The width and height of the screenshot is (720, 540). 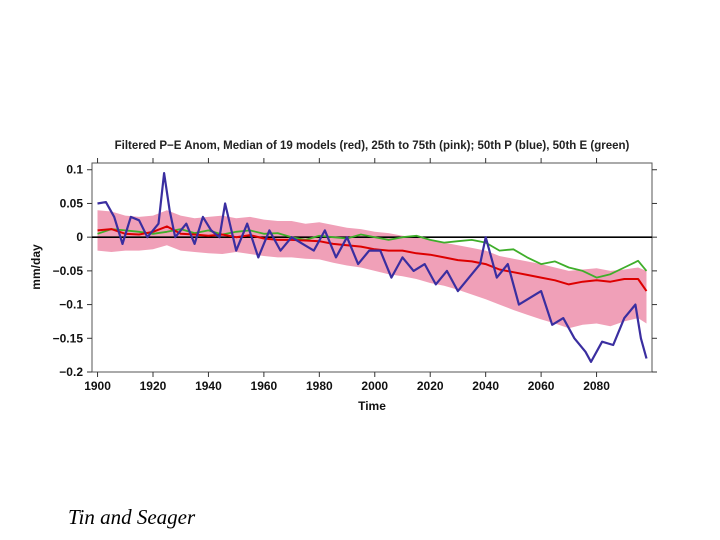 What do you see at coordinates (208, 386) in the screenshot?
I see `x-tick-label: 1940` at bounding box center [208, 386].